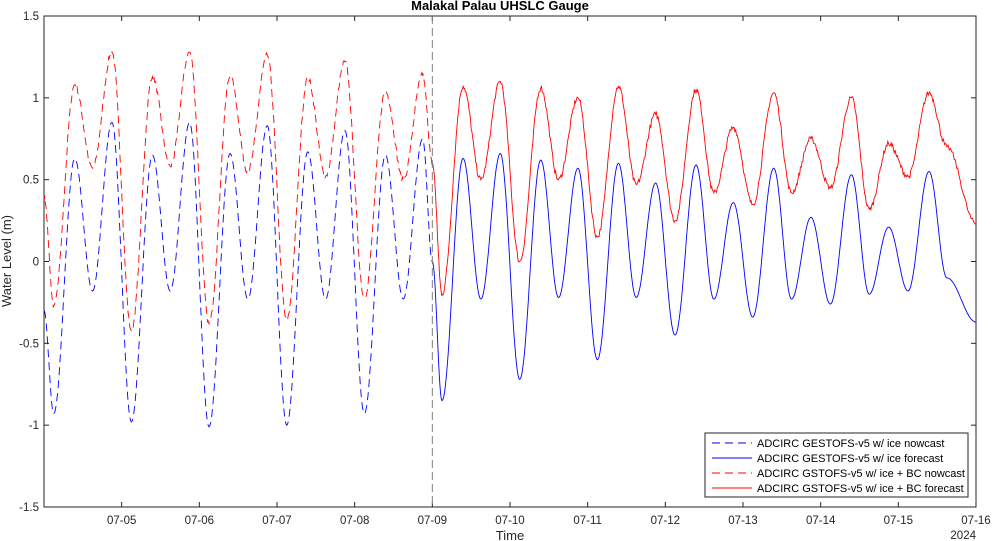 This screenshot has height=541, width=992. Describe the element at coordinates (36, 263) in the screenshot. I see `y-tick-label: 0` at that location.